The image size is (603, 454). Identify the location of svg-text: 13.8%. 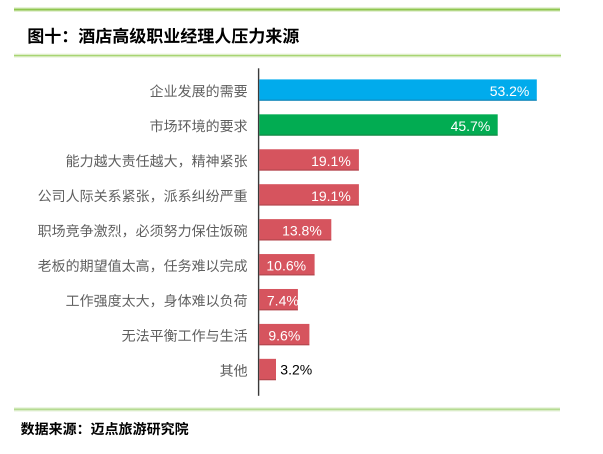
(302, 231).